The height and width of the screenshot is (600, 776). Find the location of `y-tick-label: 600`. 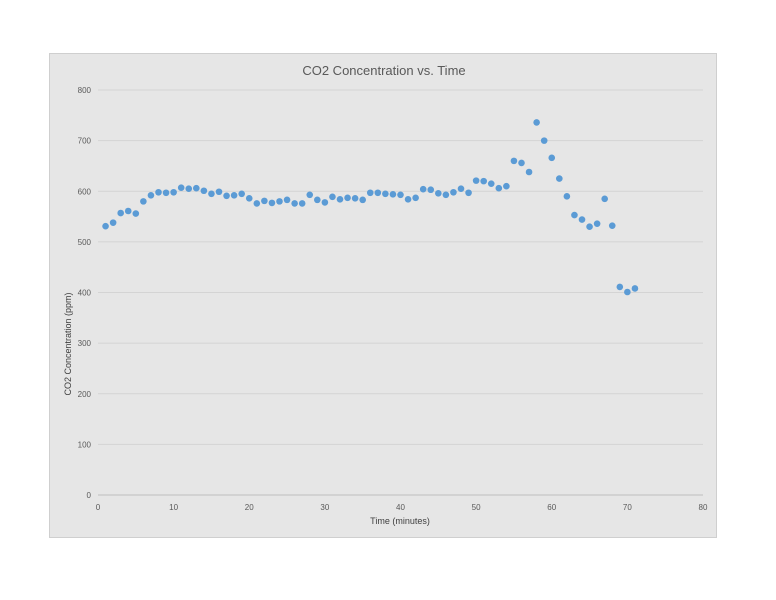

y-tick-label: 600 is located at coordinates (85, 191).